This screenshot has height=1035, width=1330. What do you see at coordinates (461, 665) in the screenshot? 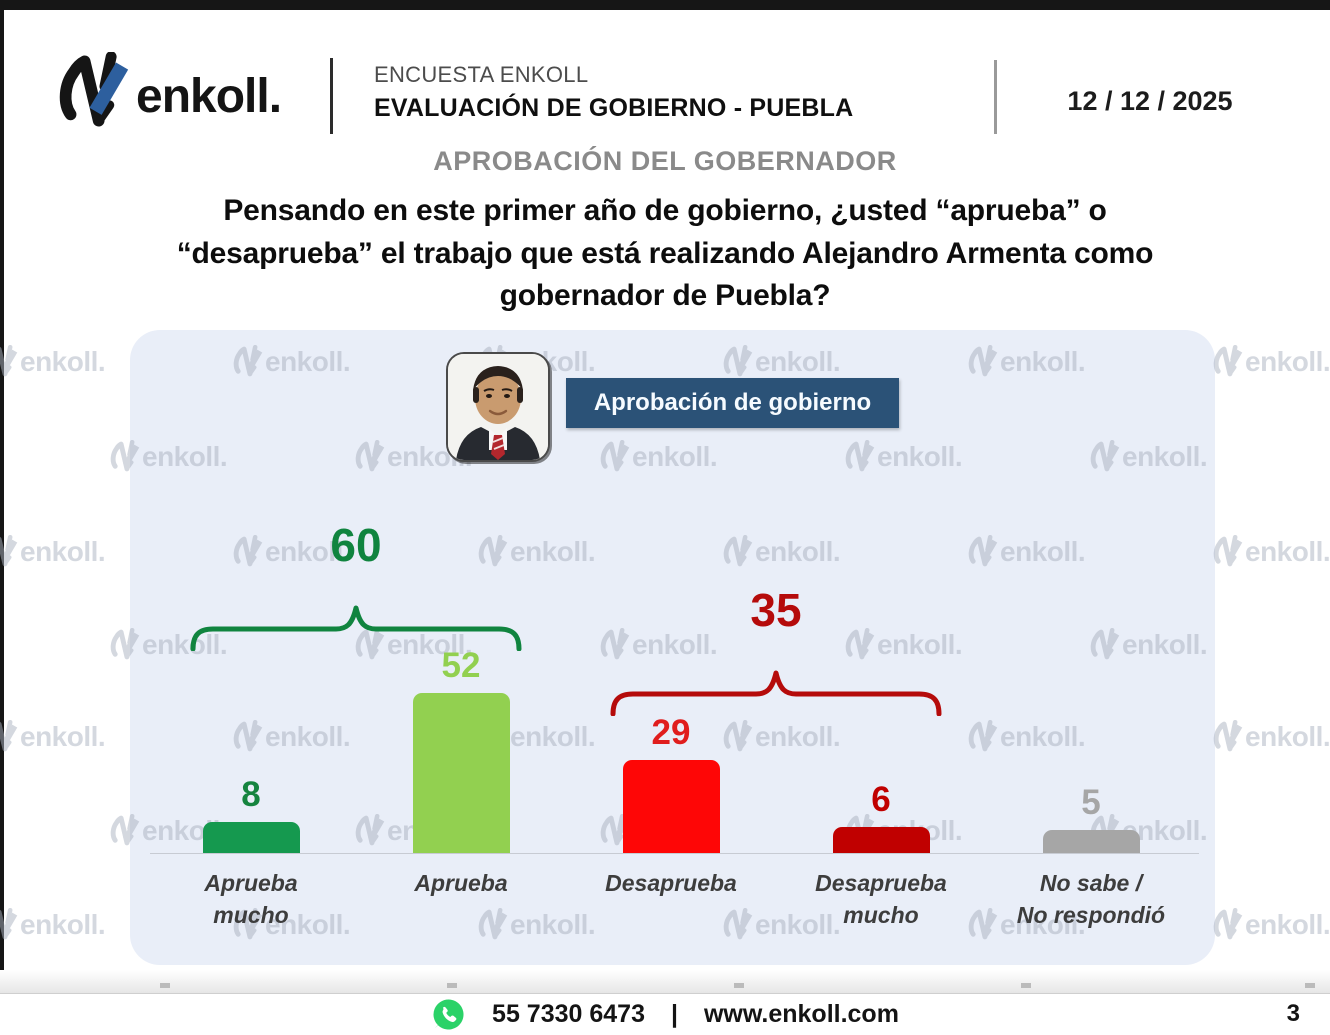
I see `bar-value-label: 52` at bounding box center [461, 665].